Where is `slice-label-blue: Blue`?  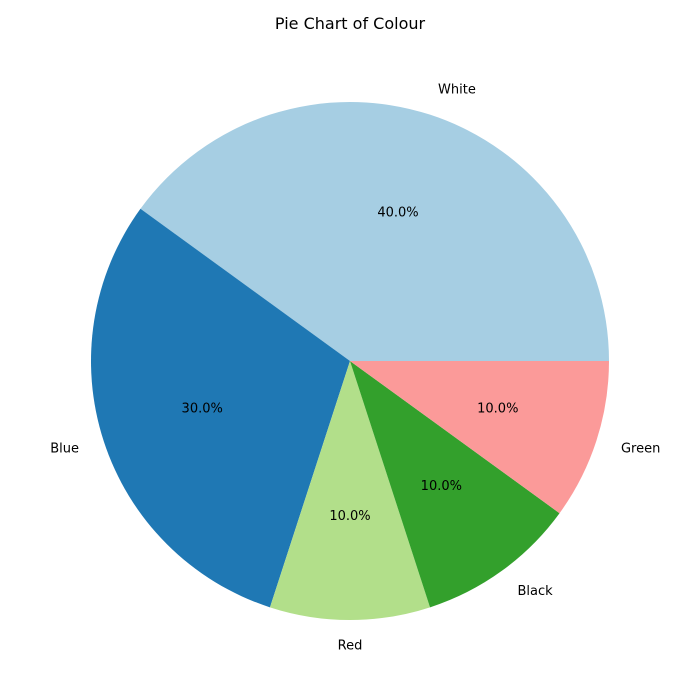 slice-label-blue: Blue is located at coordinates (64, 449).